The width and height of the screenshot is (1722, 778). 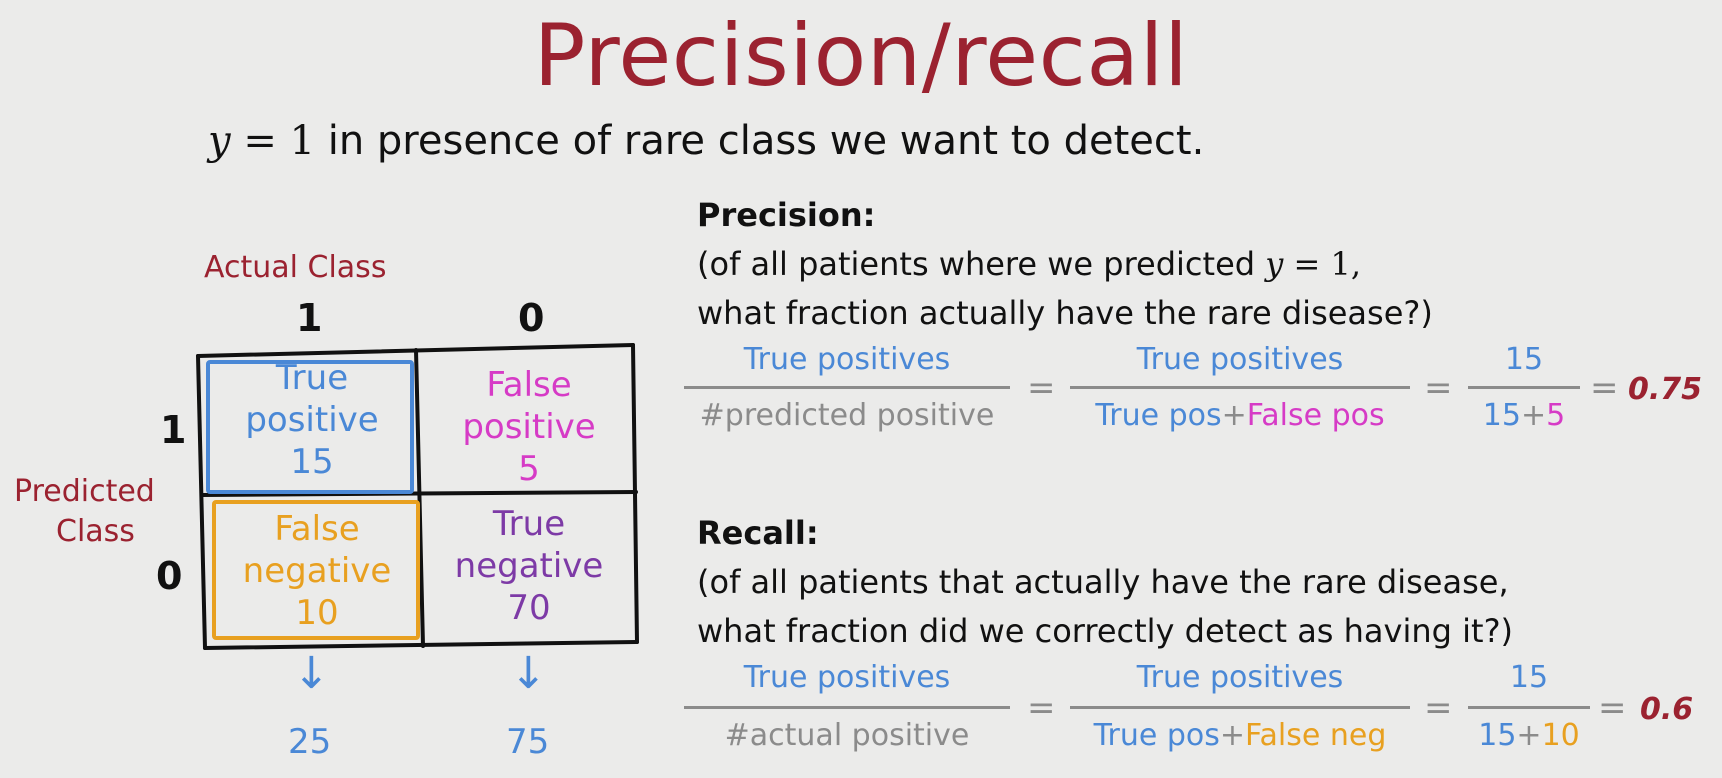 I want to click on recall-f1-denominator: #actual positive, so click(x=847, y=735).